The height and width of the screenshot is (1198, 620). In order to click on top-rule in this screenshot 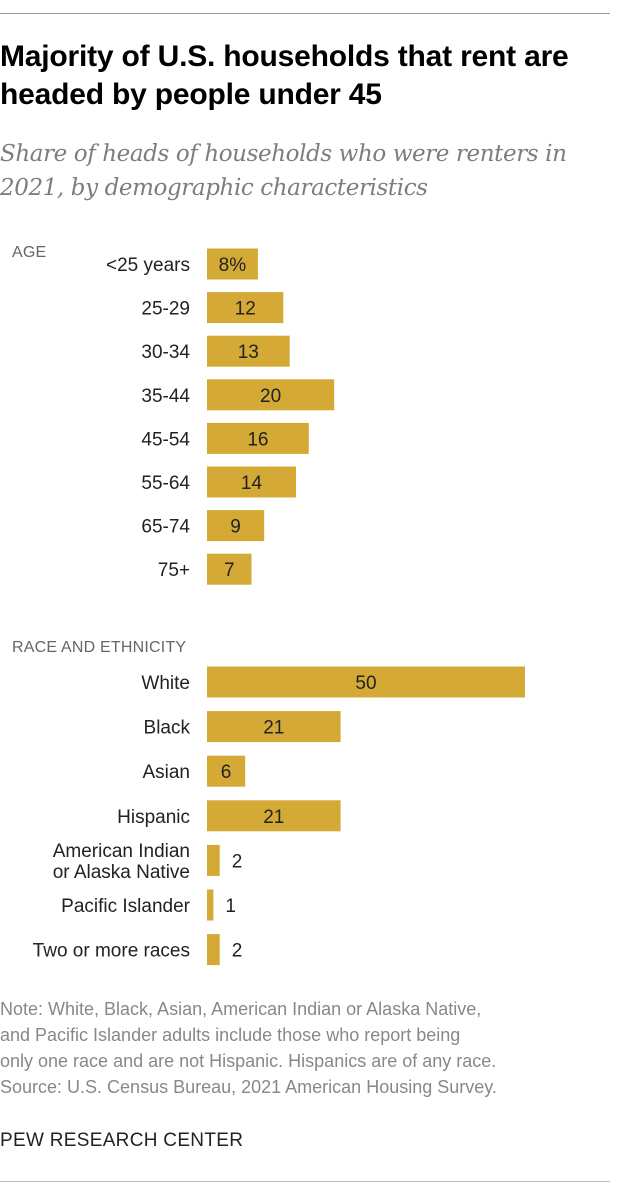, I will do `click(305, 13)`.